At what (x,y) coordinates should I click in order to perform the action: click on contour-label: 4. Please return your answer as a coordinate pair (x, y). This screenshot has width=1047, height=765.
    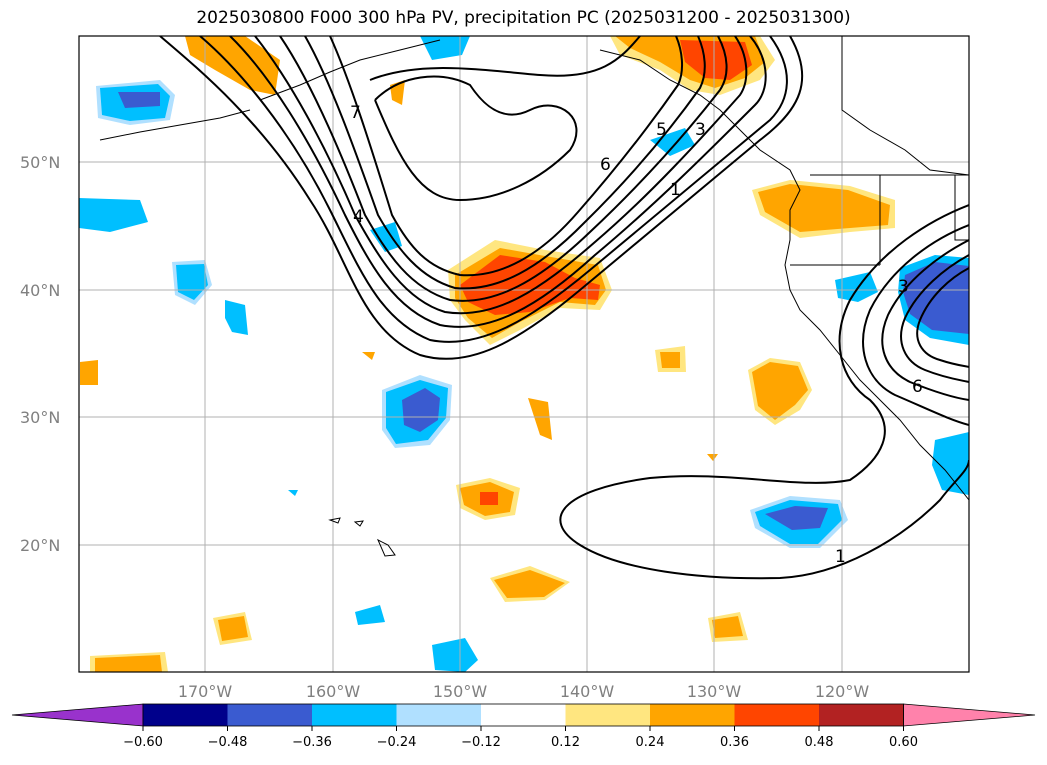
    Looking at the image, I should click on (358, 217).